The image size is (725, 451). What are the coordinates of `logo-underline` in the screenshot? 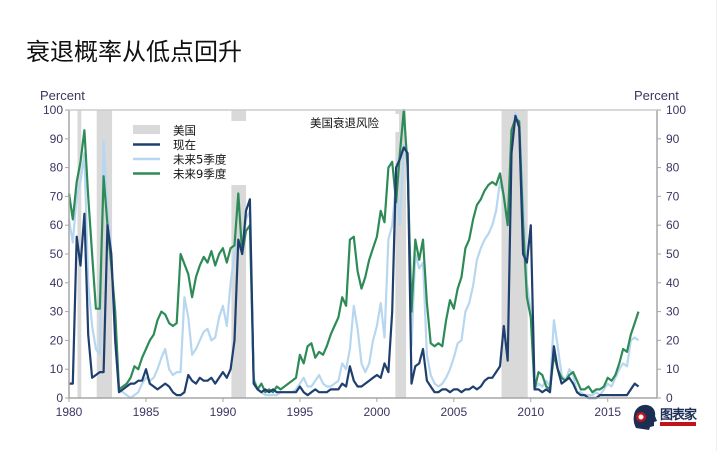 It's located at (678, 424).